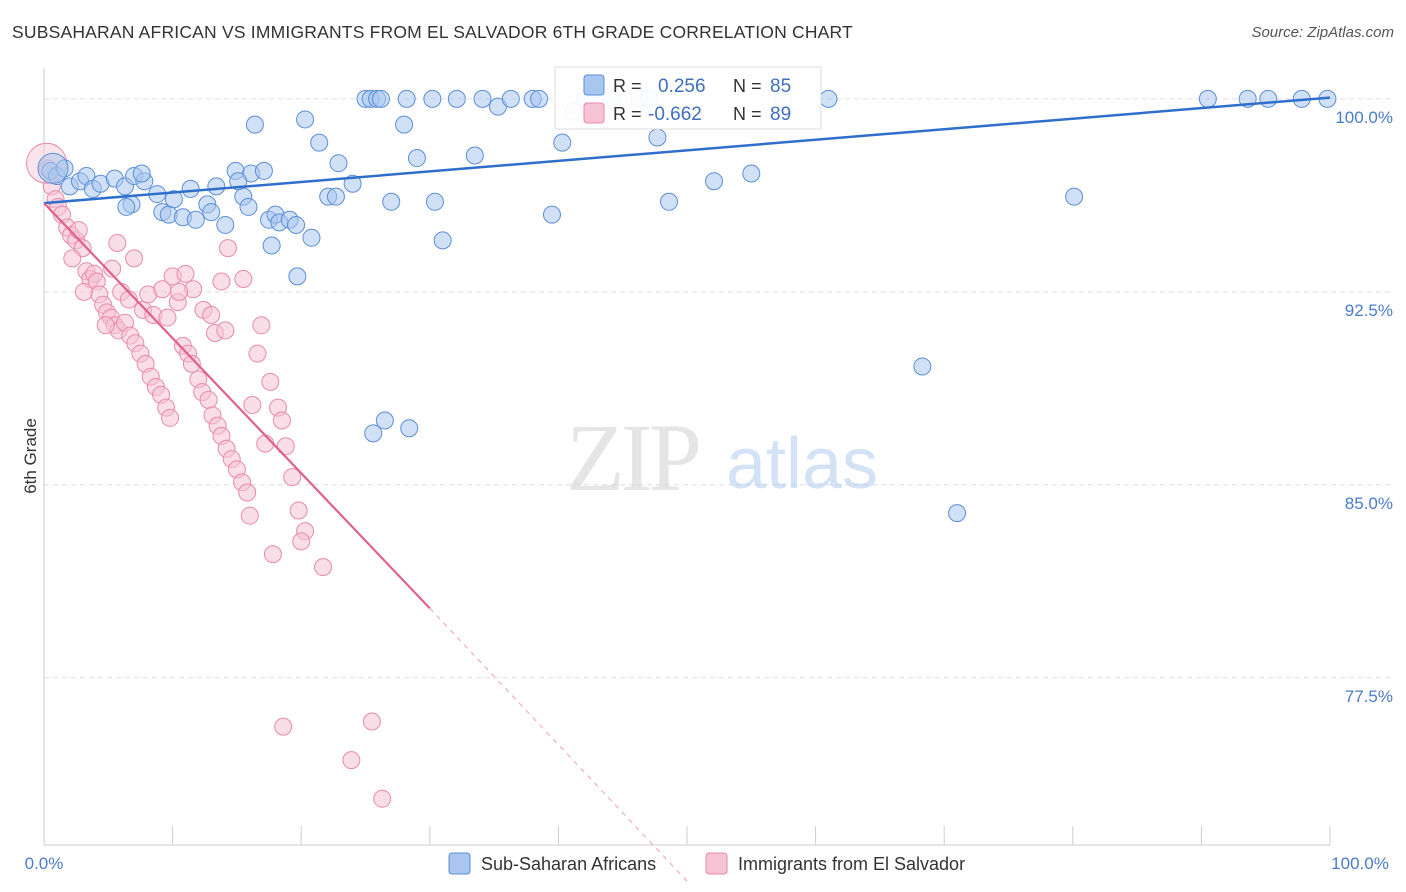 The height and width of the screenshot is (892, 1406). Describe the element at coordinates (44, 863) in the screenshot. I see `x-tick-label-min: 0.0%` at that location.